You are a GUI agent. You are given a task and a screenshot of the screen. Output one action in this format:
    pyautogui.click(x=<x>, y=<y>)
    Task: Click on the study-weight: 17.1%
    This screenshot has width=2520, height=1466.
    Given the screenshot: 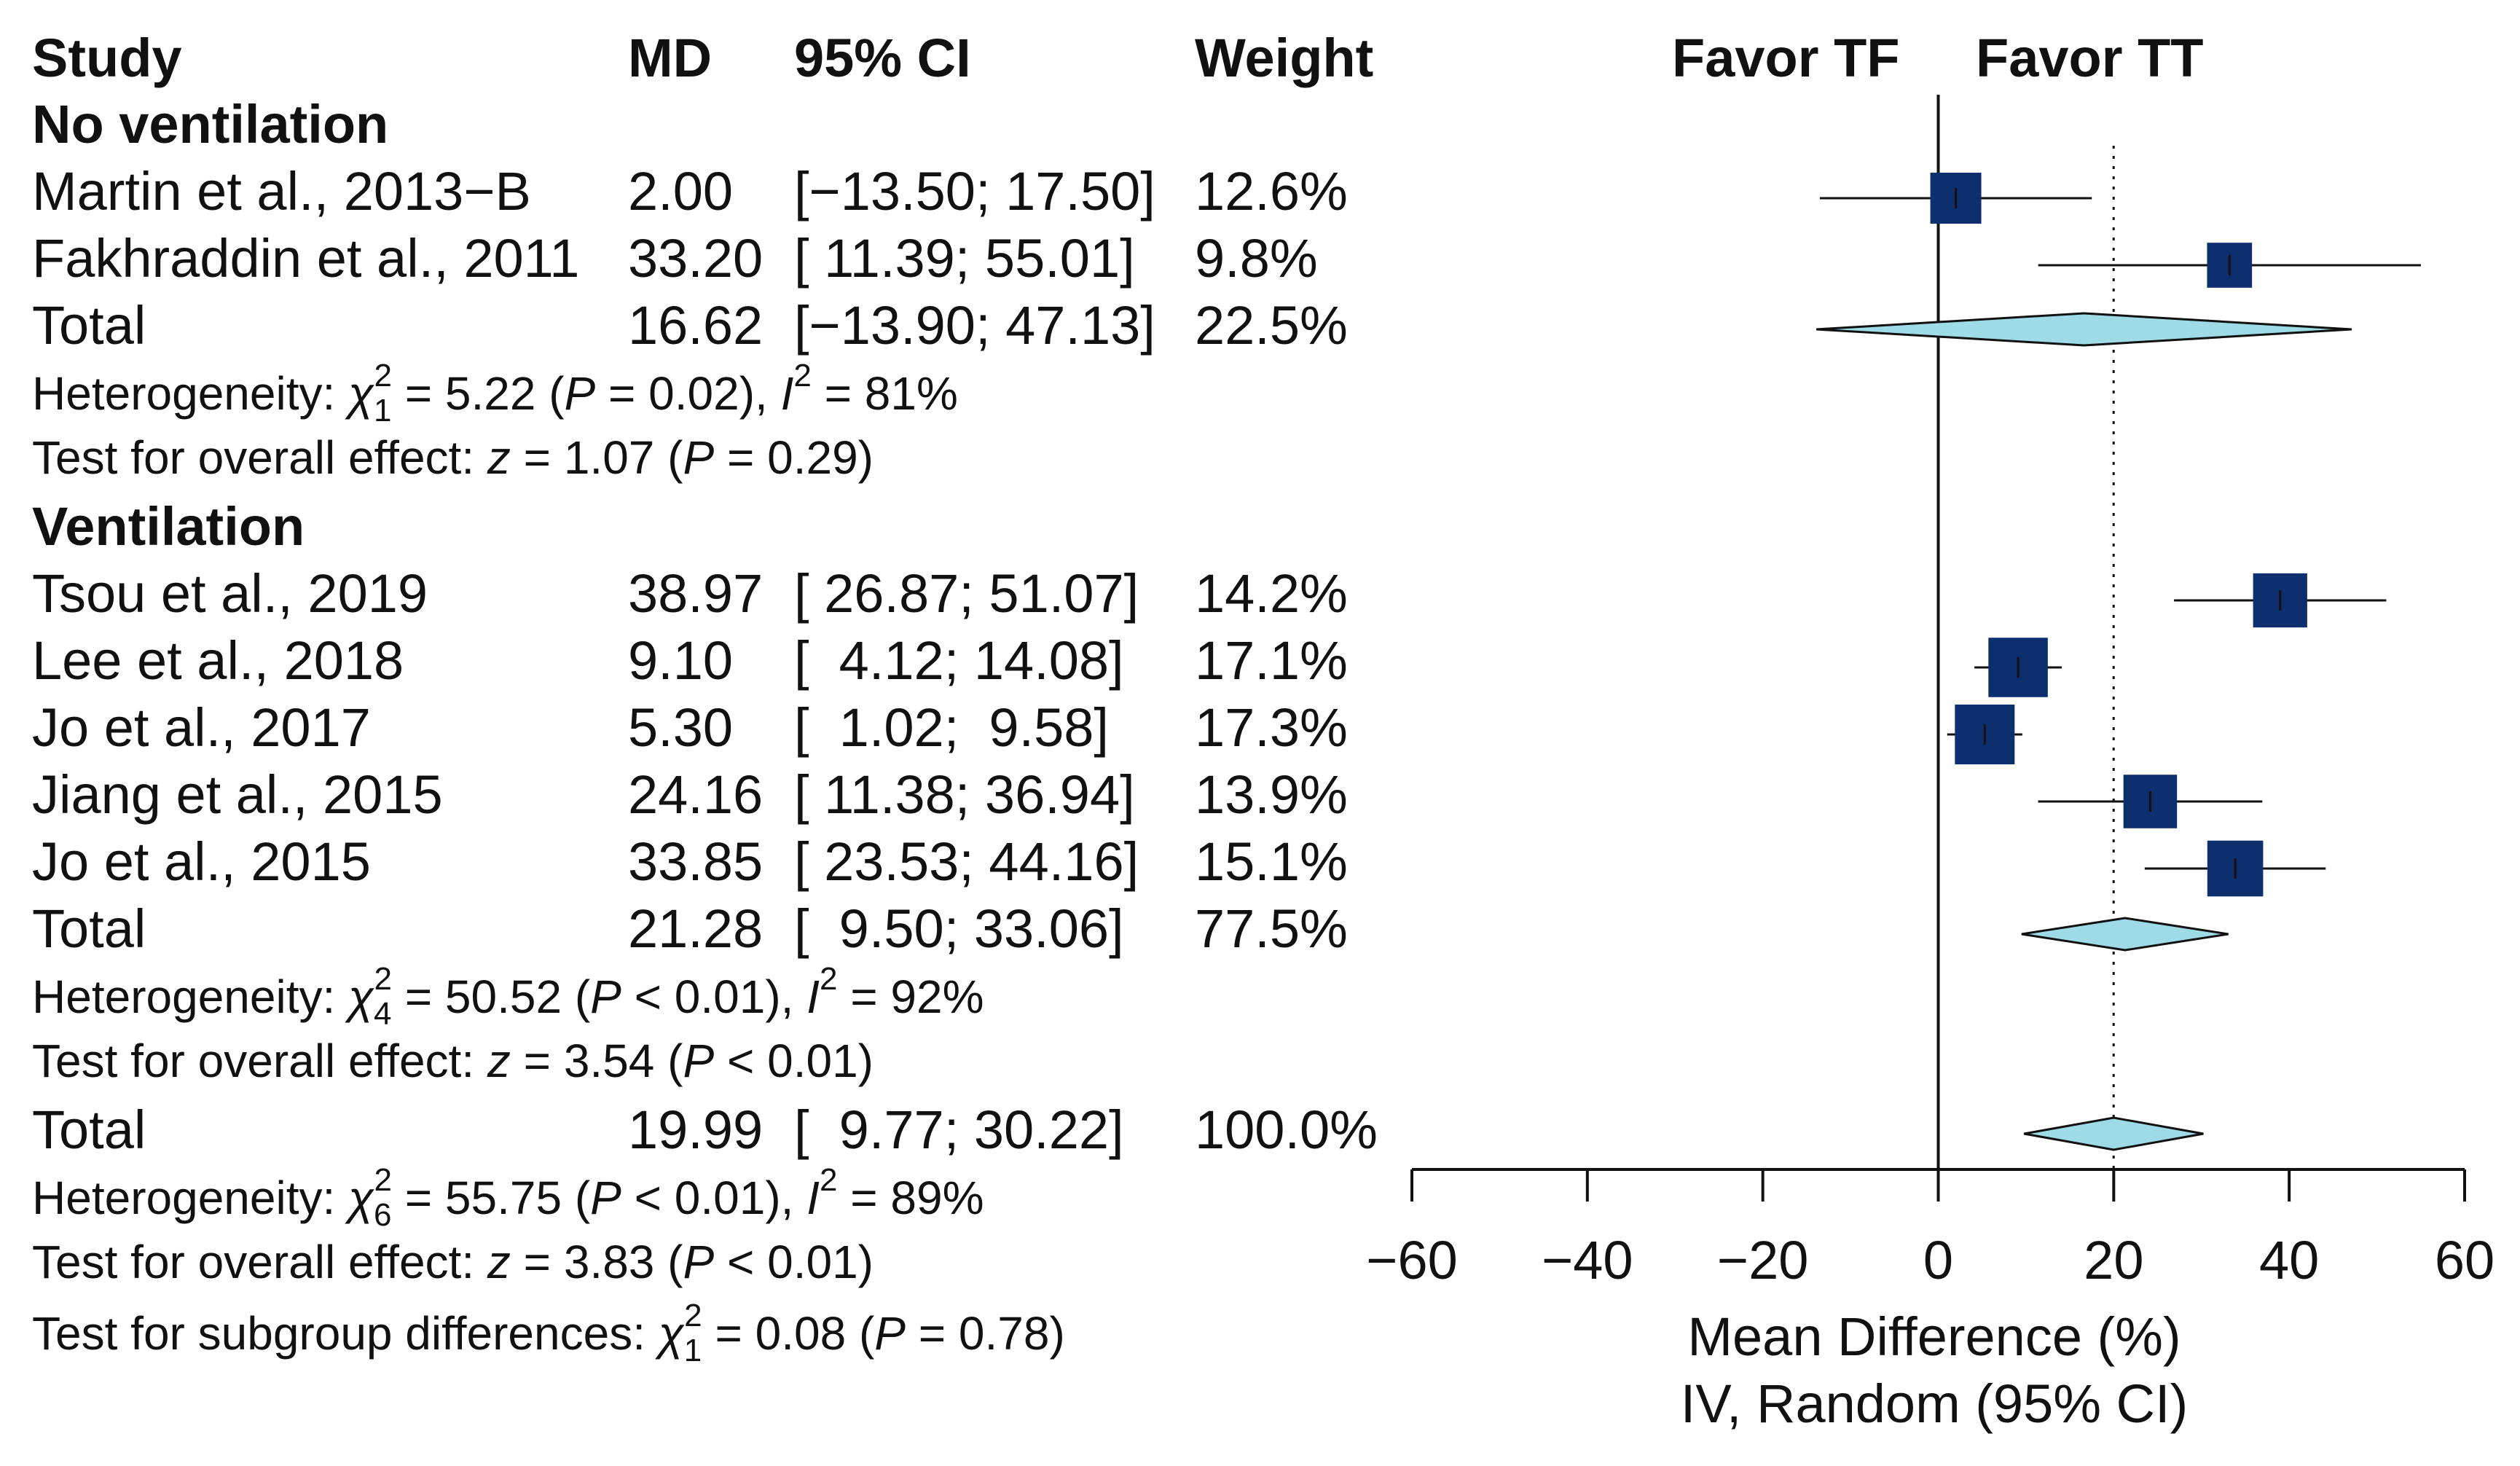 What is the action you would take?
    pyautogui.click(x=1271, y=660)
    